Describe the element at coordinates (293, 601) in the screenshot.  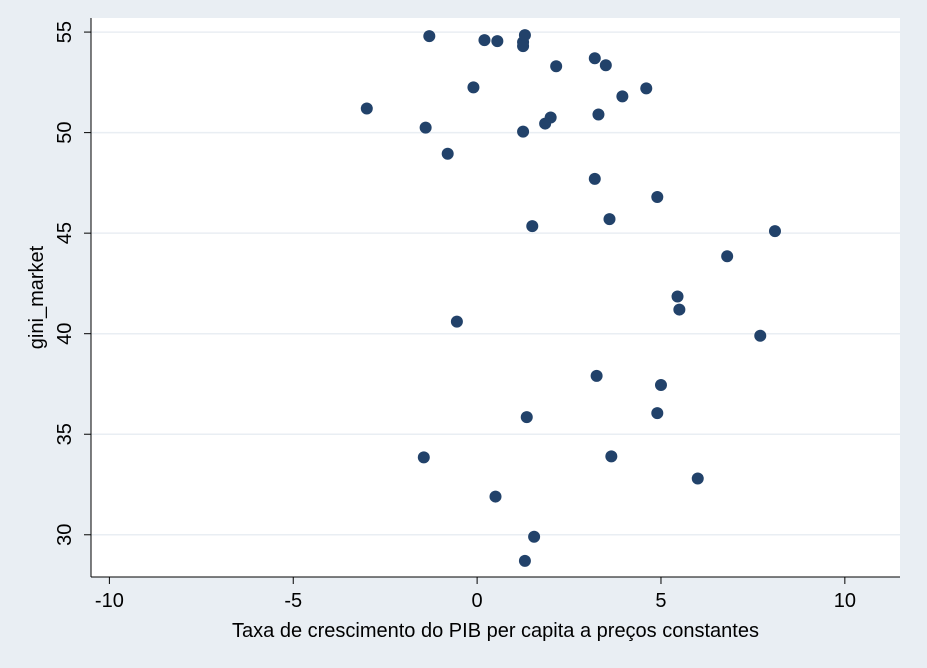
I see `x-tick-label: -5` at that location.